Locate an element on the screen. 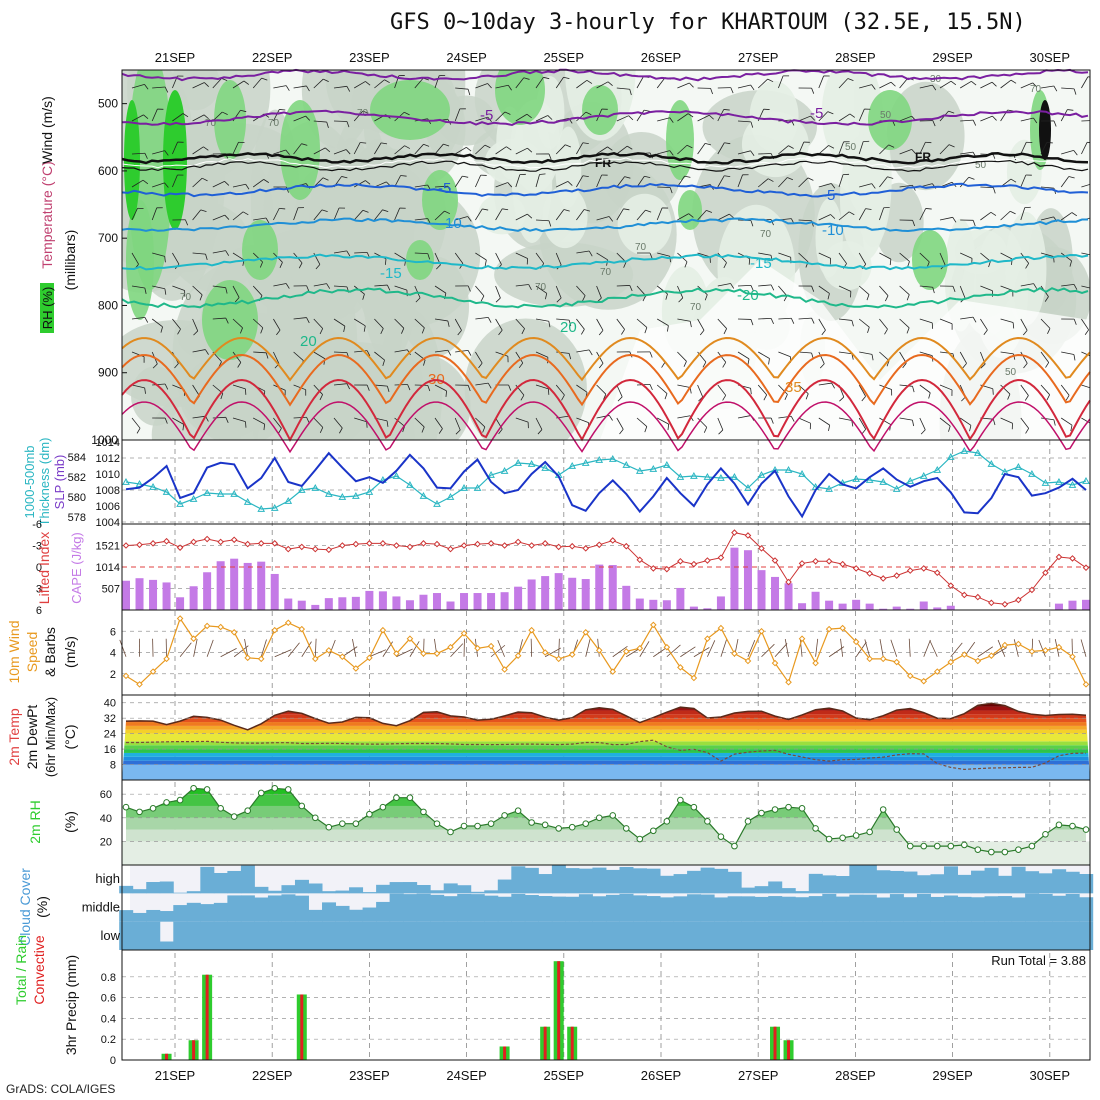 The height and width of the screenshot is (1100, 1100). thickness-markers is located at coordinates (606, 479).